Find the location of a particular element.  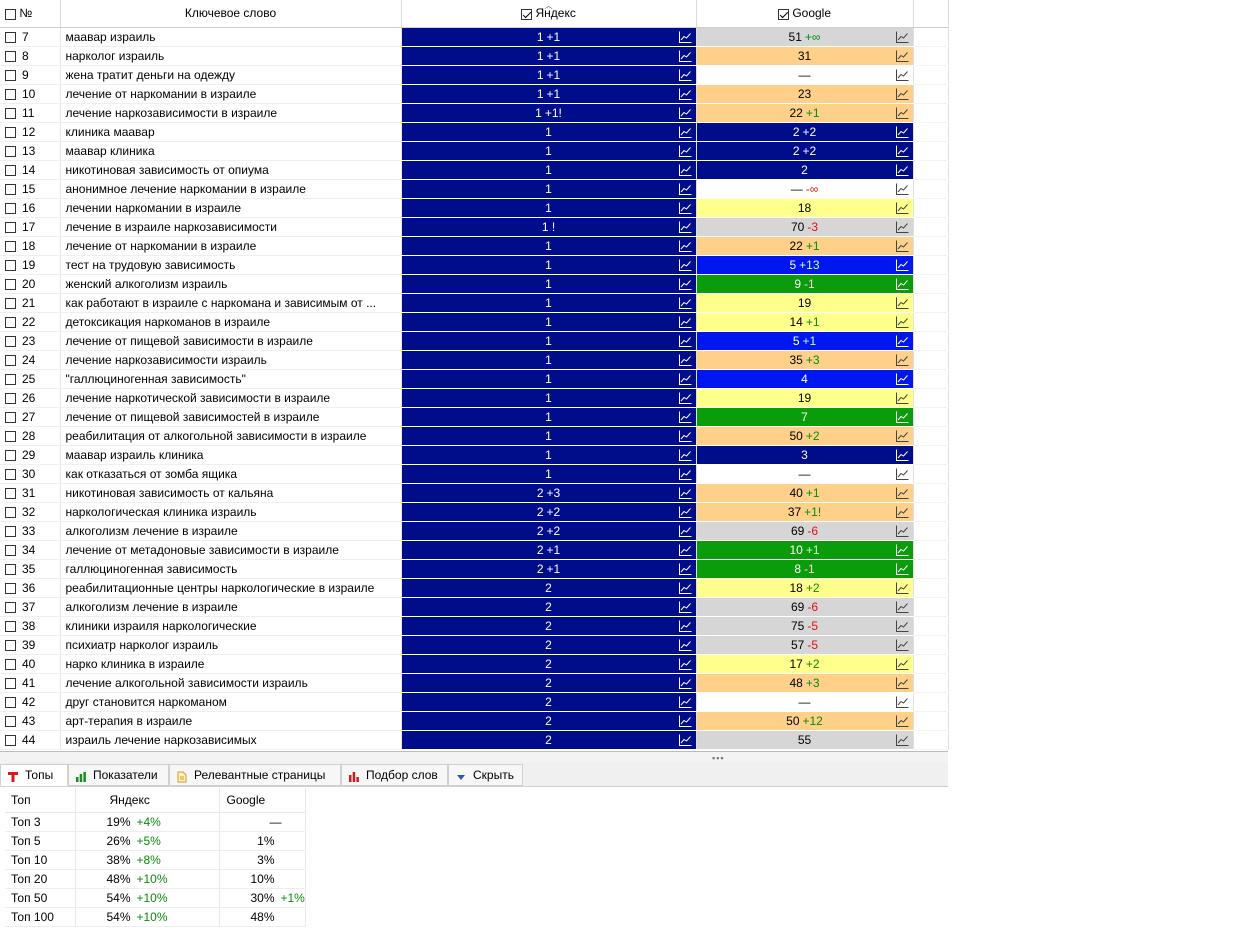

keyword-cell: как отказаться от зомба ящика is located at coordinates (231, 474).